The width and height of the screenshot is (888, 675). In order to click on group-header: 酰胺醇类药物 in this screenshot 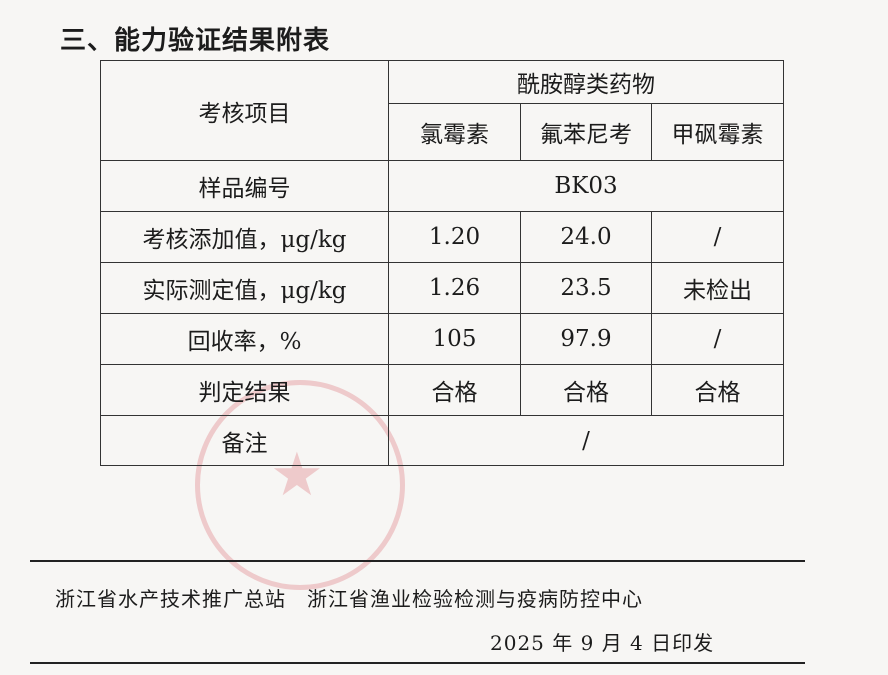, I will do `click(586, 82)`.